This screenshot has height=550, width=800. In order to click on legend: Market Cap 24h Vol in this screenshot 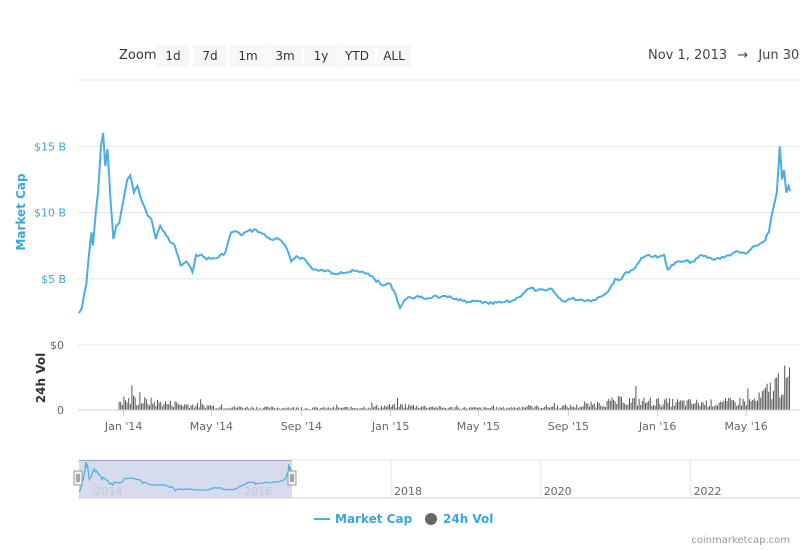, I will do `click(400, 522)`.